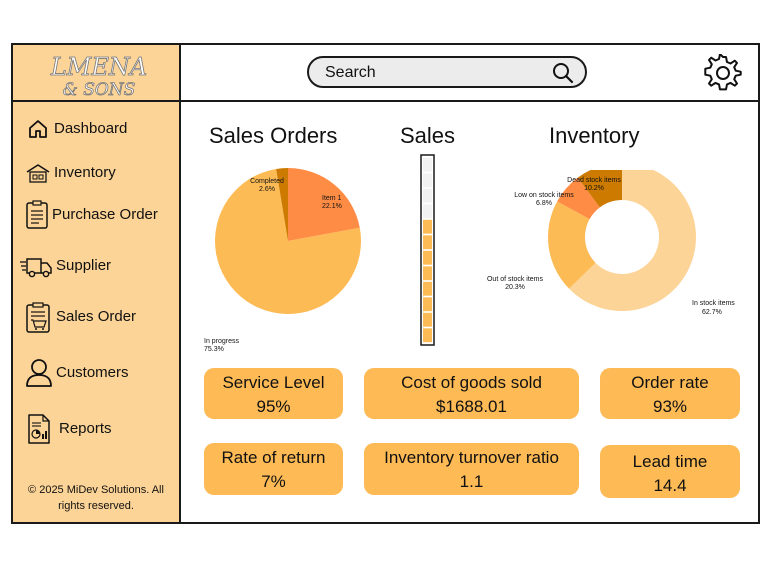  I want to click on kpi-label: Service Level, so click(273, 382).